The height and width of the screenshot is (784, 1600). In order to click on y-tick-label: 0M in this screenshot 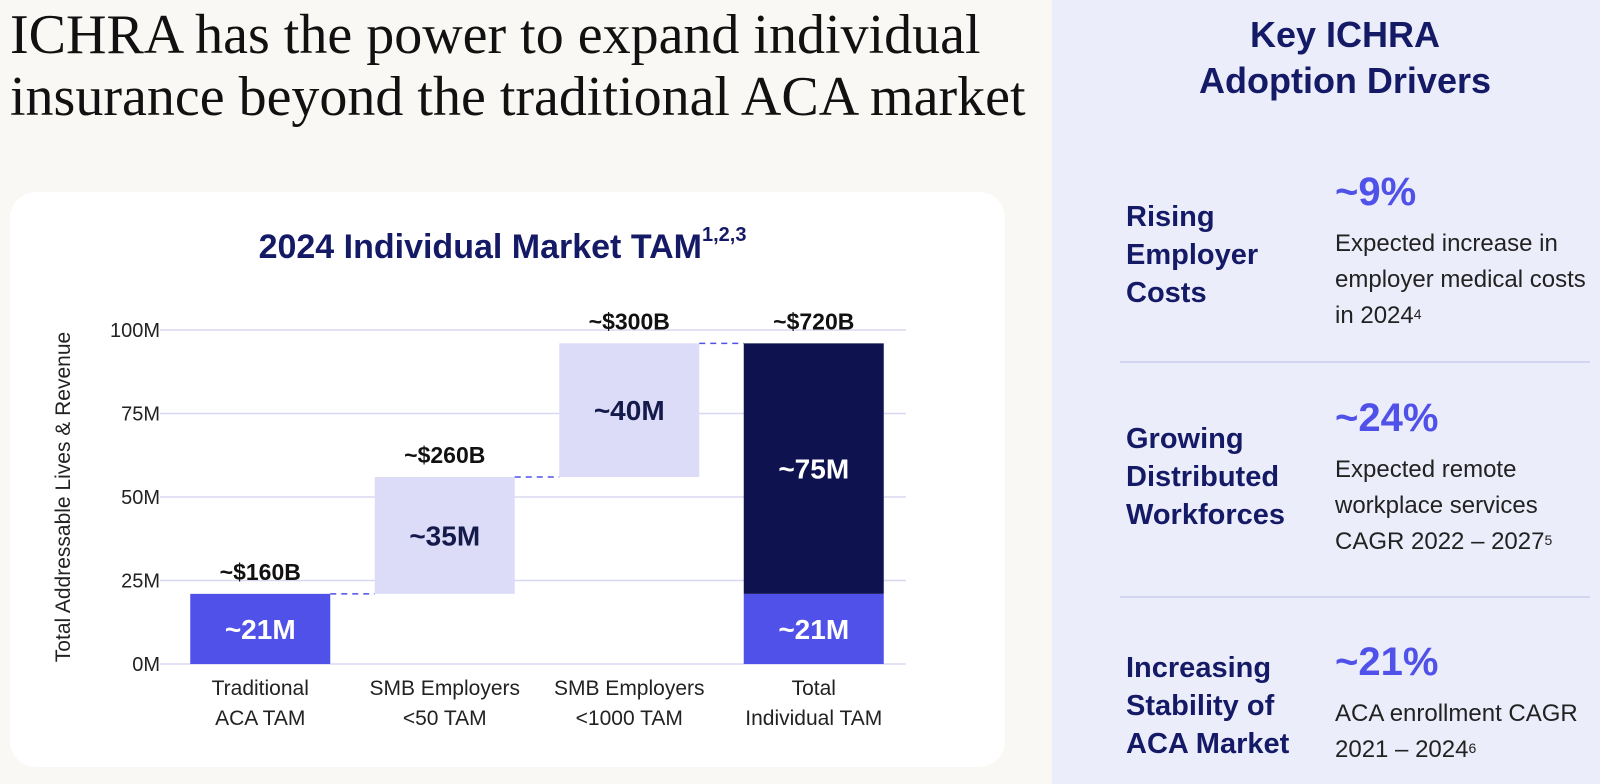, I will do `click(146, 665)`.